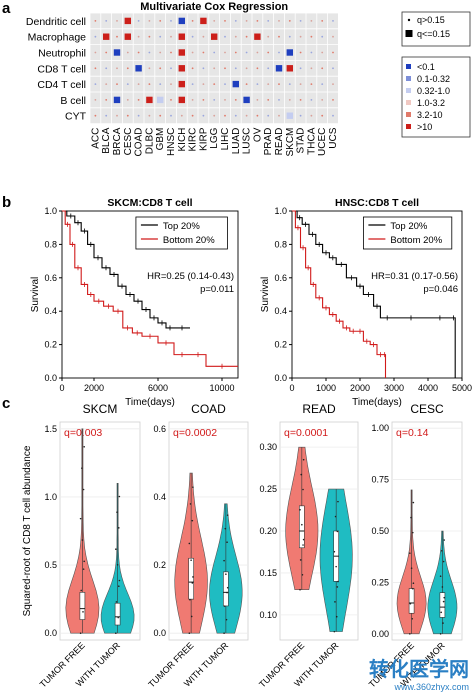 This screenshot has height=696, width=473. What do you see at coordinates (409, 20) in the screenshot?
I see `size-legend-small-symbol` at bounding box center [409, 20].